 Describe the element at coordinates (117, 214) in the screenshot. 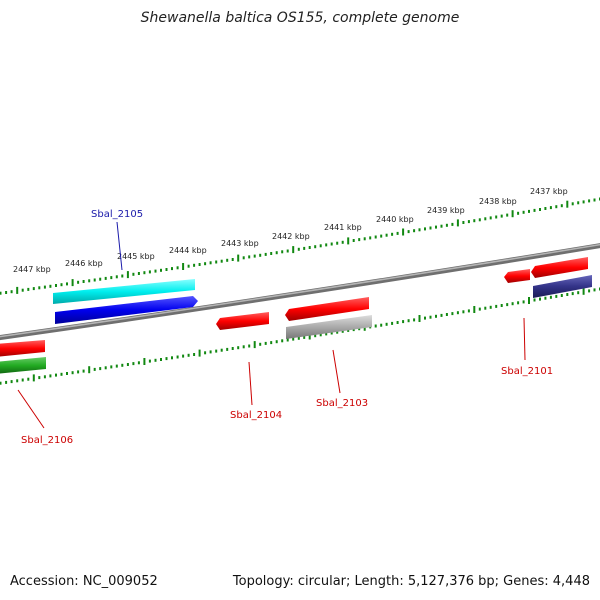

I see `gene-label-sbal-2105: Sbal_2105` at that location.